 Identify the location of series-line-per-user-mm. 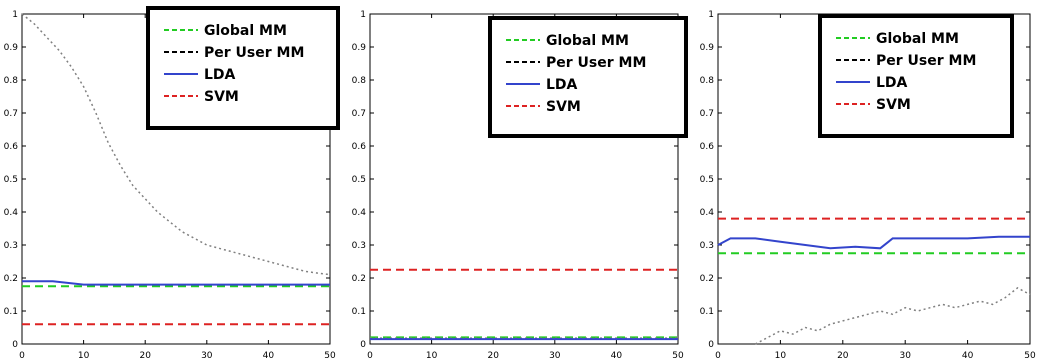
(893, 316).